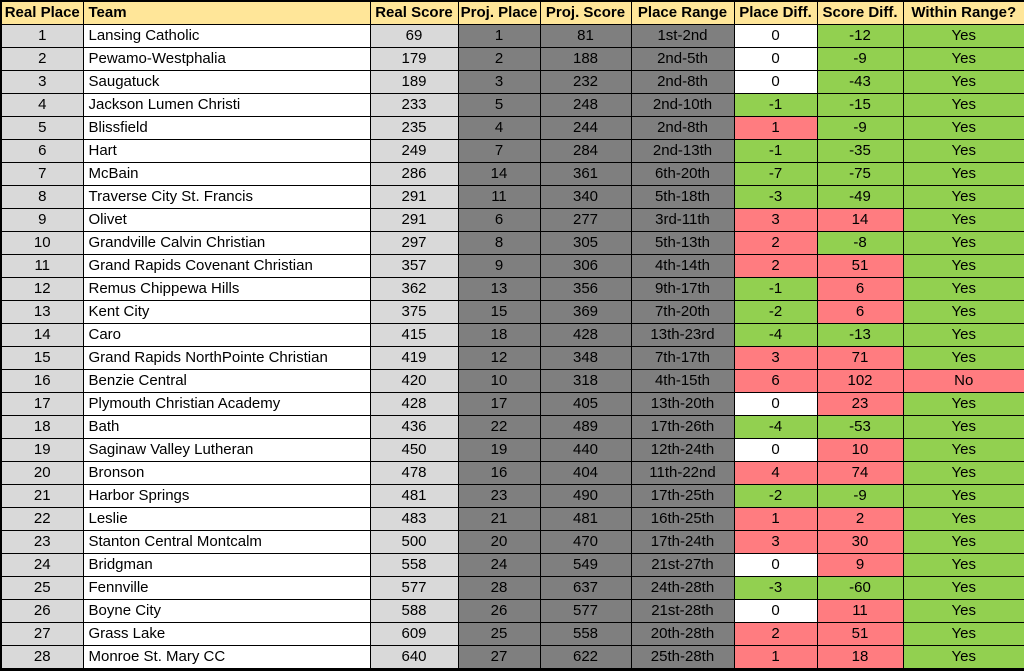  Describe the element at coordinates (226, 588) in the screenshot. I see `cell-team: Fennville` at that location.